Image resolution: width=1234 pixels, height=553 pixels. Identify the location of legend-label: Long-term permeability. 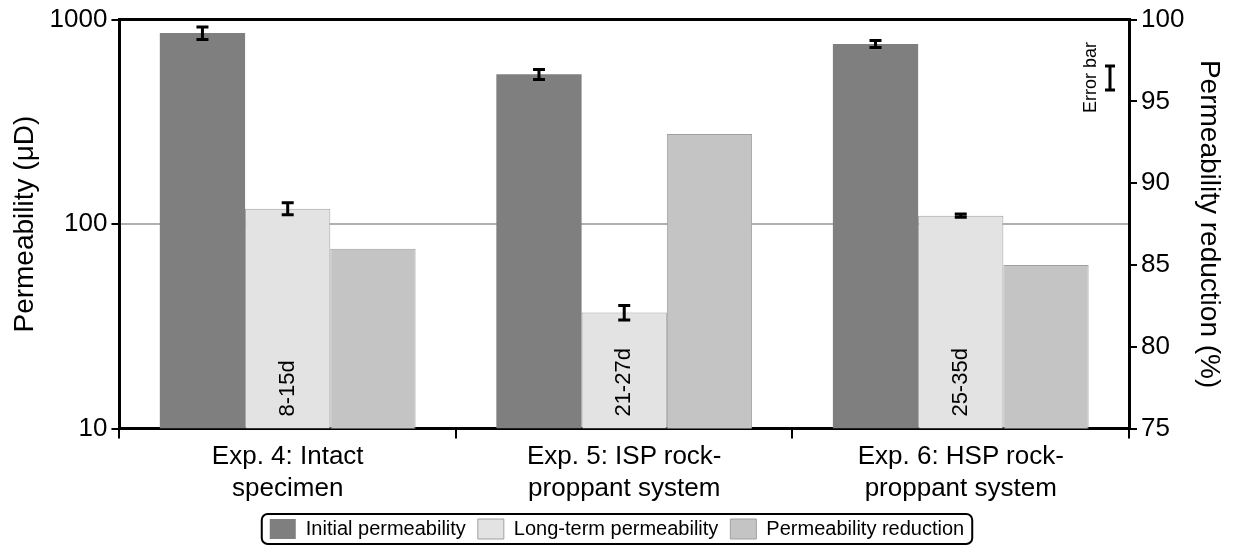
(616, 527).